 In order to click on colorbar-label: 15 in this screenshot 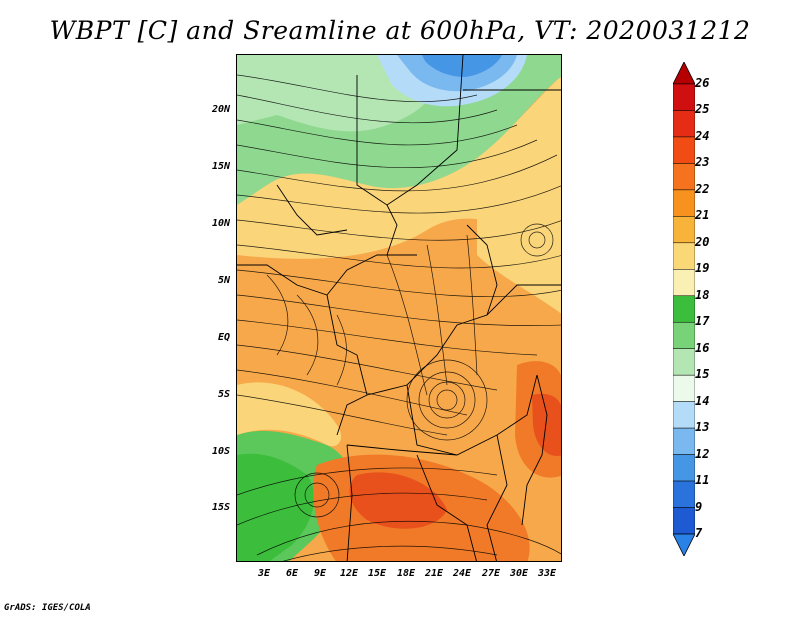, I will do `click(702, 374)`.